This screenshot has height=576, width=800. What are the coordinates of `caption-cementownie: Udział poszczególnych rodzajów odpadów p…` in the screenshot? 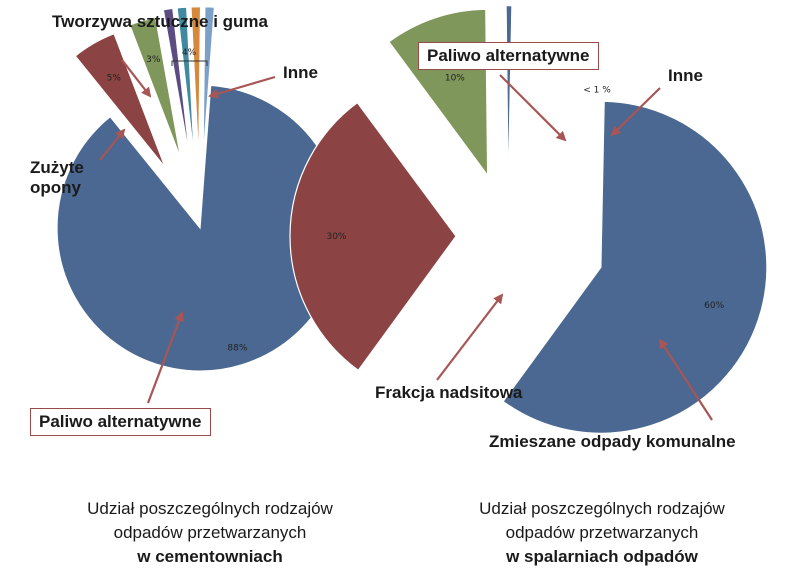 It's located at (210, 532).